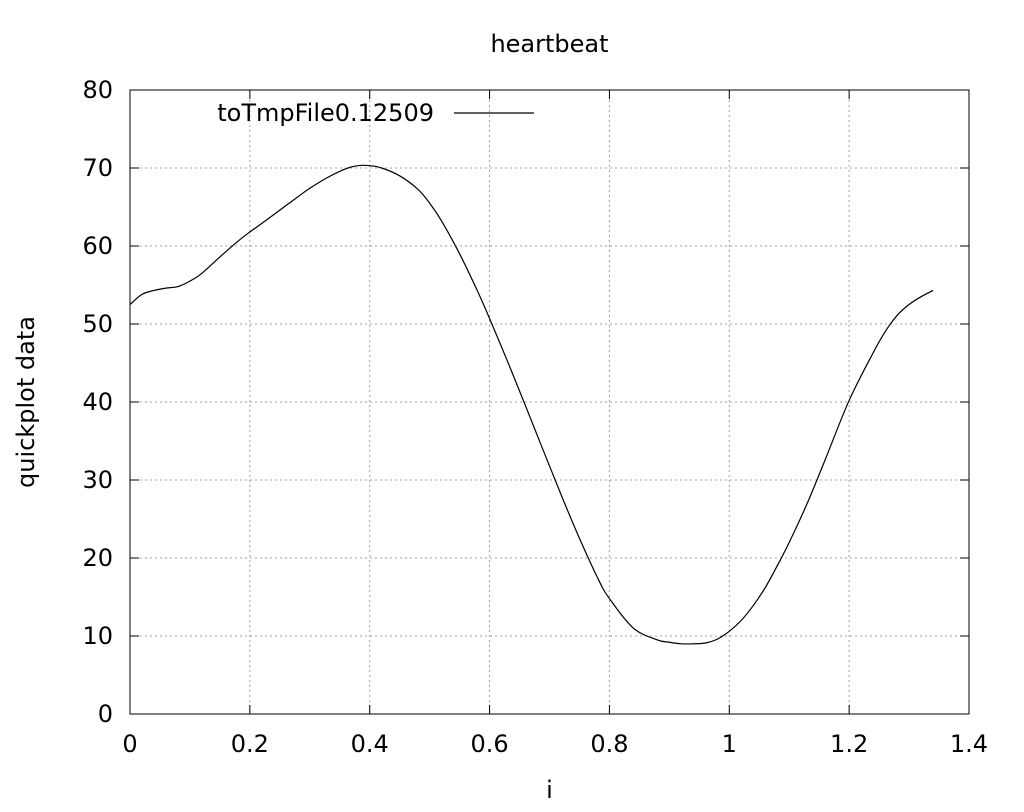 The image size is (1024, 812). What do you see at coordinates (97, 168) in the screenshot?
I see `y-tick-label: 70` at bounding box center [97, 168].